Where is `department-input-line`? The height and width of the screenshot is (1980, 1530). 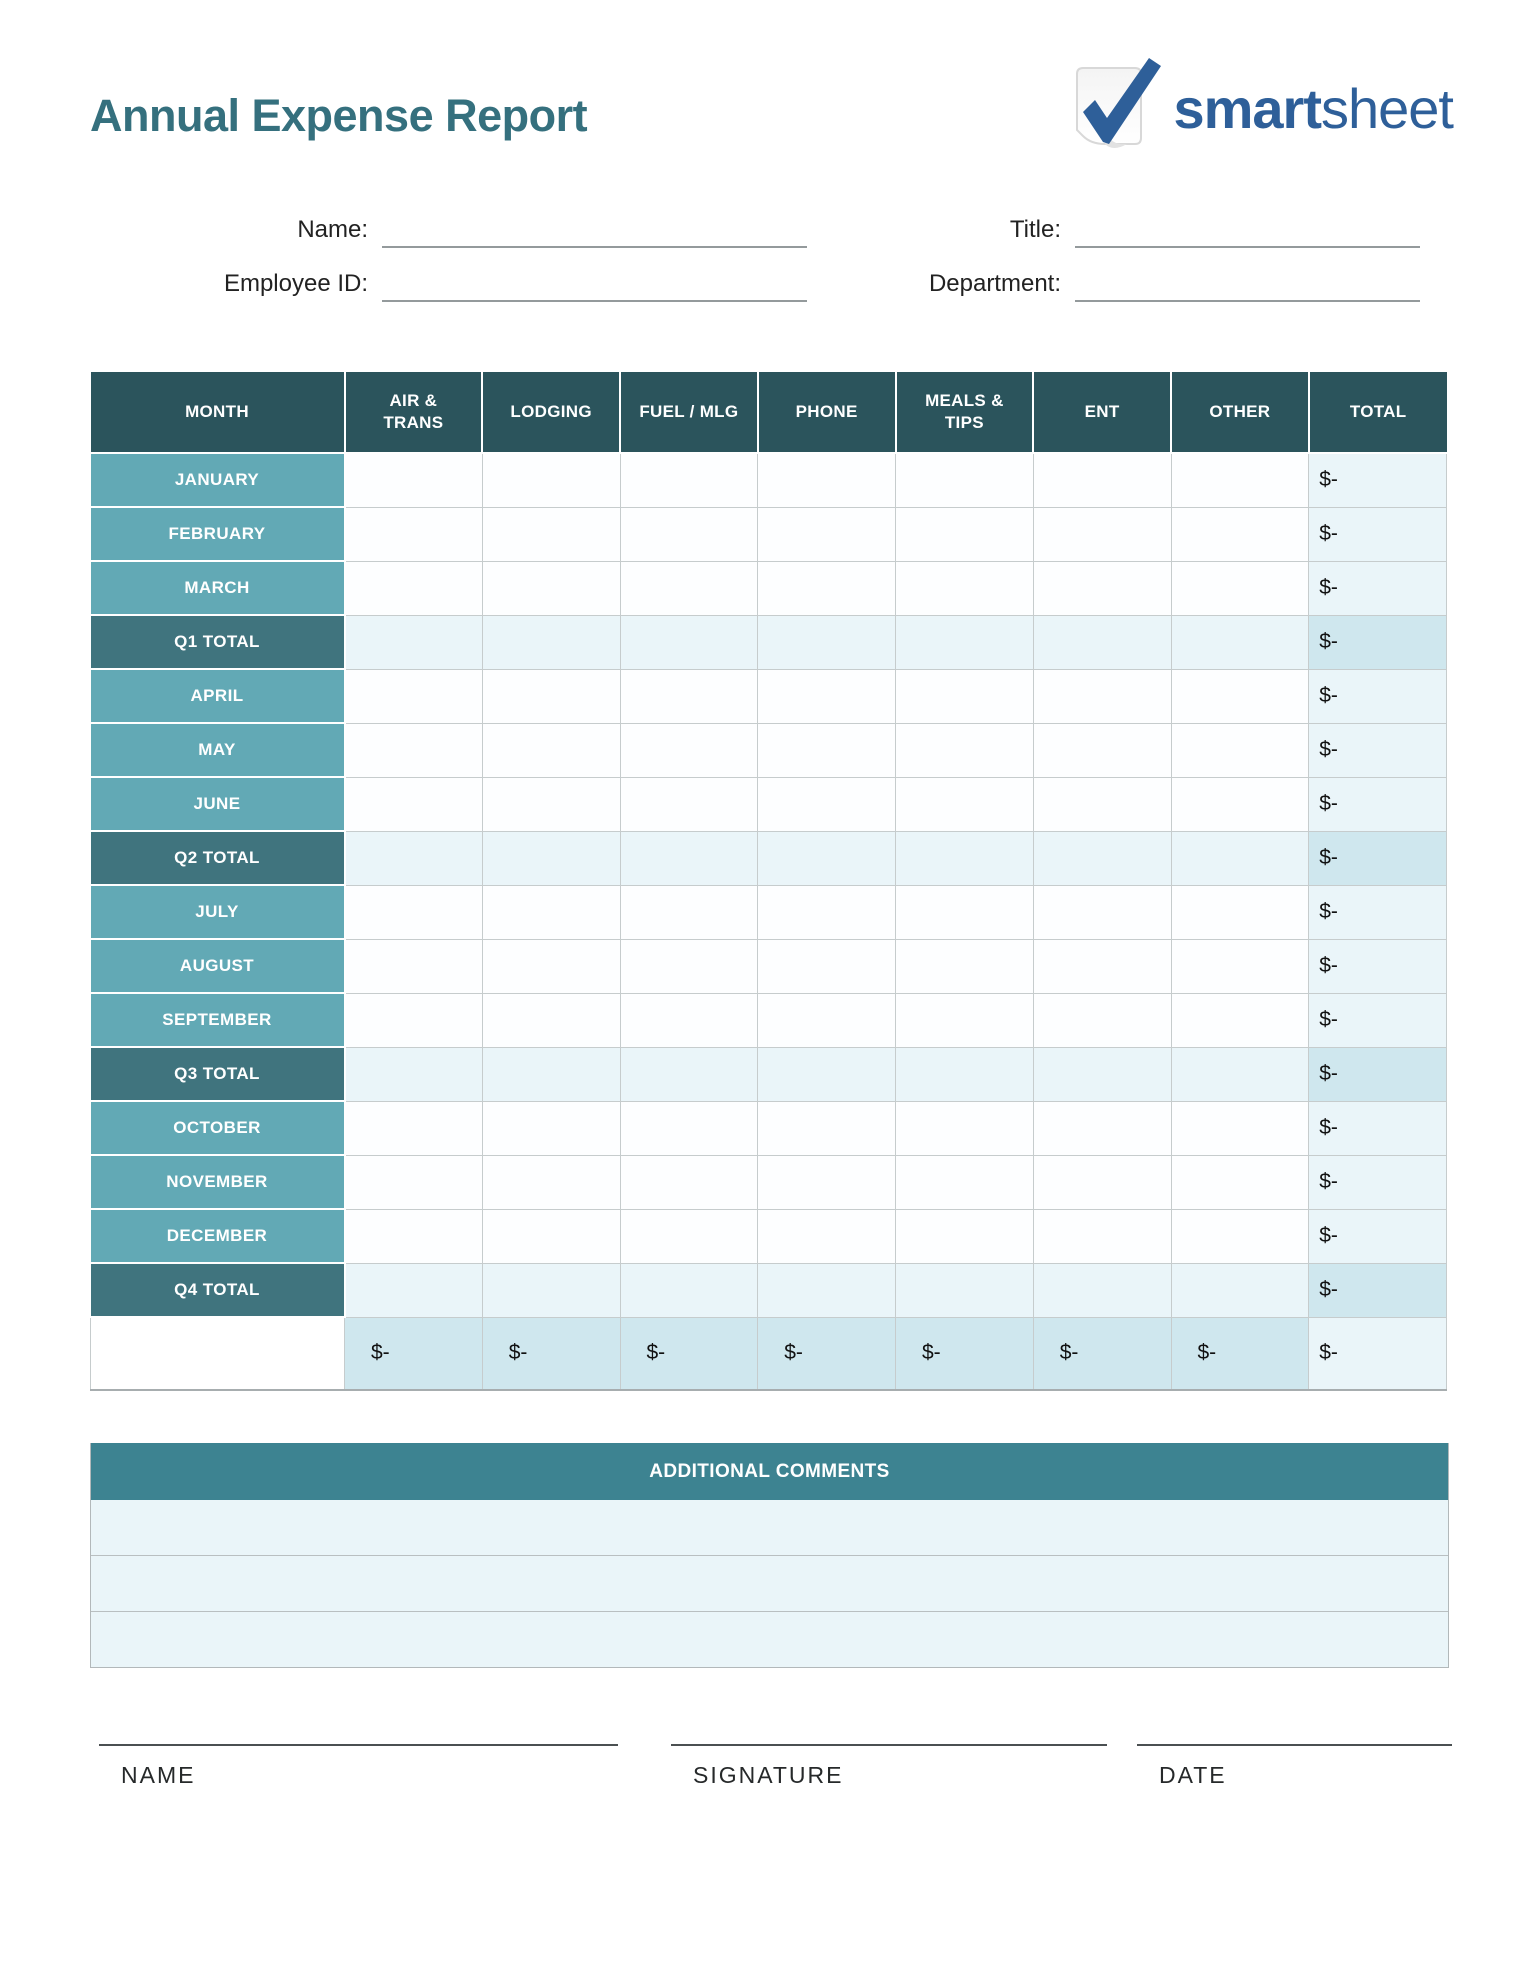 department-input-line is located at coordinates (1247, 285).